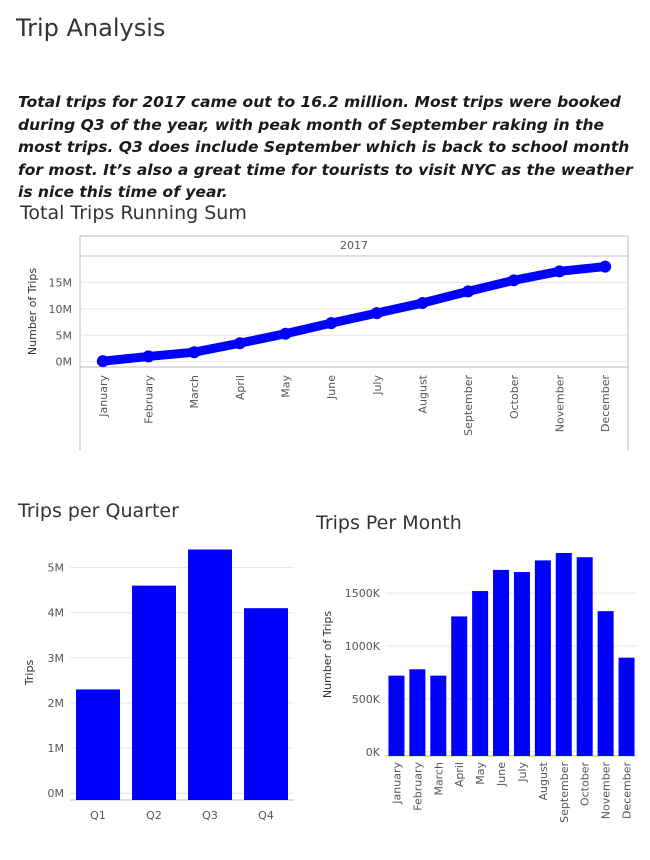 This screenshot has width=650, height=860. I want to click on bar-june, so click(501, 662).